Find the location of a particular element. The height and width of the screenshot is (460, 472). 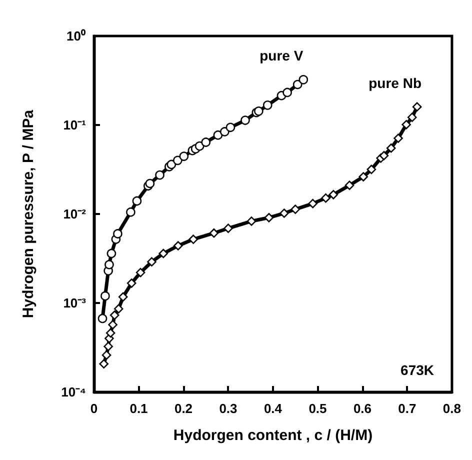

x-tick-label: 0.2 is located at coordinates (183, 408).